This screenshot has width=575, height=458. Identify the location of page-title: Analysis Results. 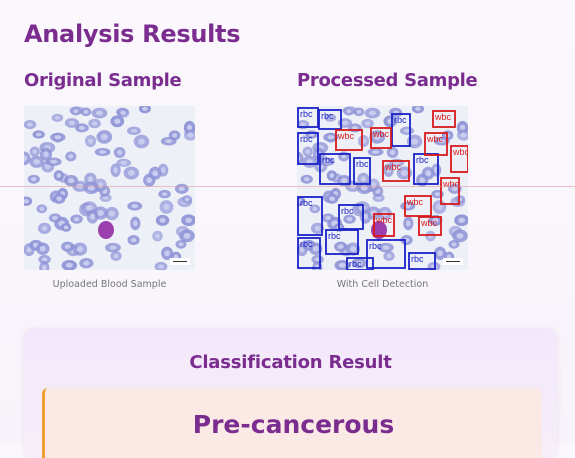
(132, 34).